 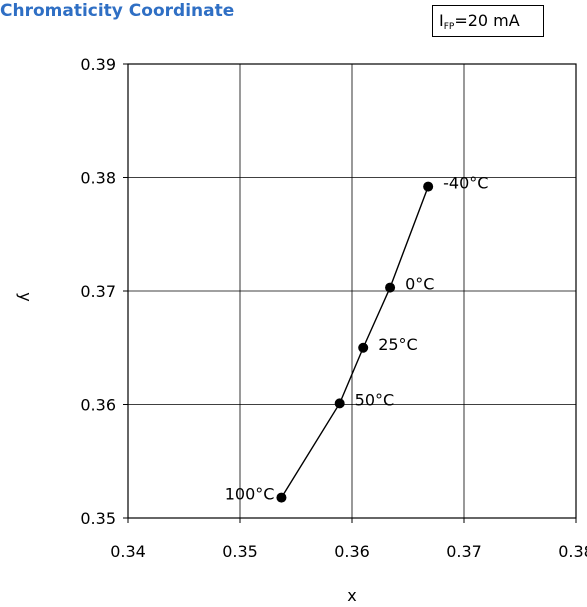 What do you see at coordinates (572, 551) in the screenshot?
I see `x-tick-label: 0.38` at bounding box center [572, 551].